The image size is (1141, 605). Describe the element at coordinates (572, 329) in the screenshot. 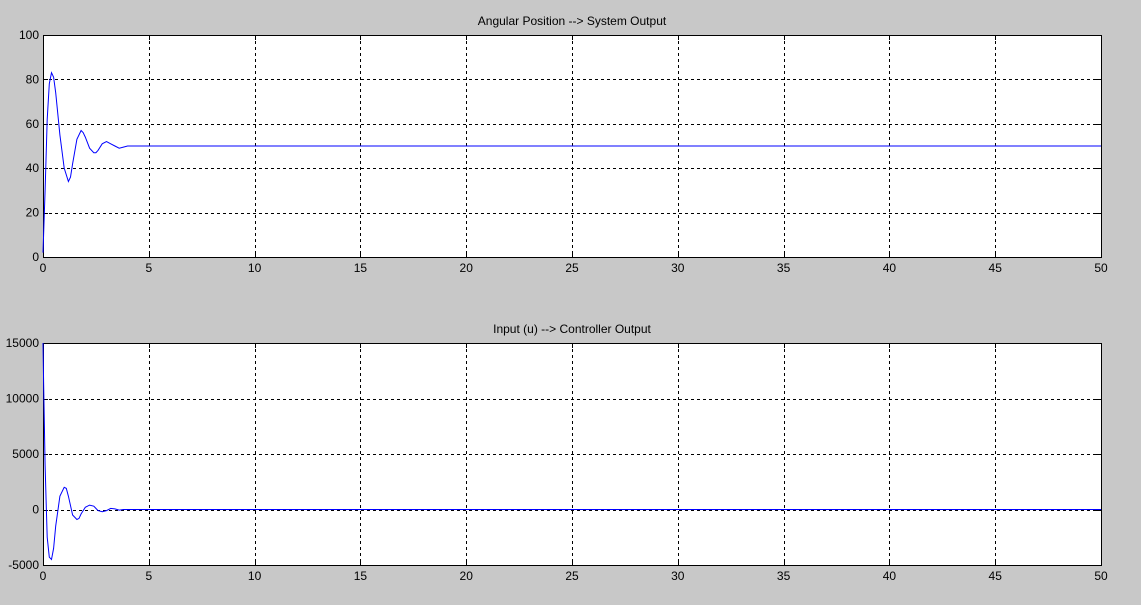

I see `chart-title: Input (u) --> Controller Output` at that location.